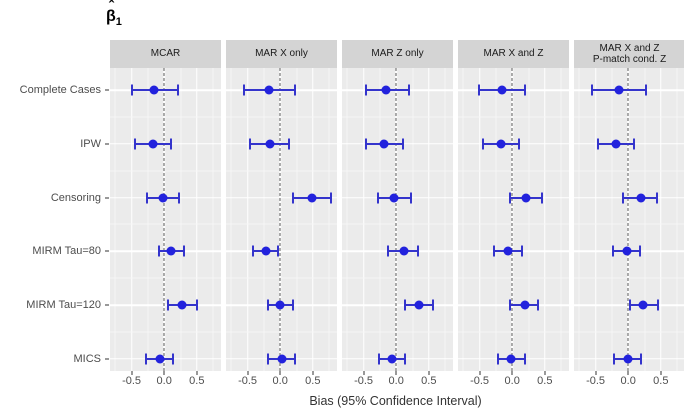 The height and width of the screenshot is (419, 684). What do you see at coordinates (281, 216) in the screenshot?
I see `facet-panel: MAR X only -0.5 0.0 0.5` at bounding box center [281, 216].